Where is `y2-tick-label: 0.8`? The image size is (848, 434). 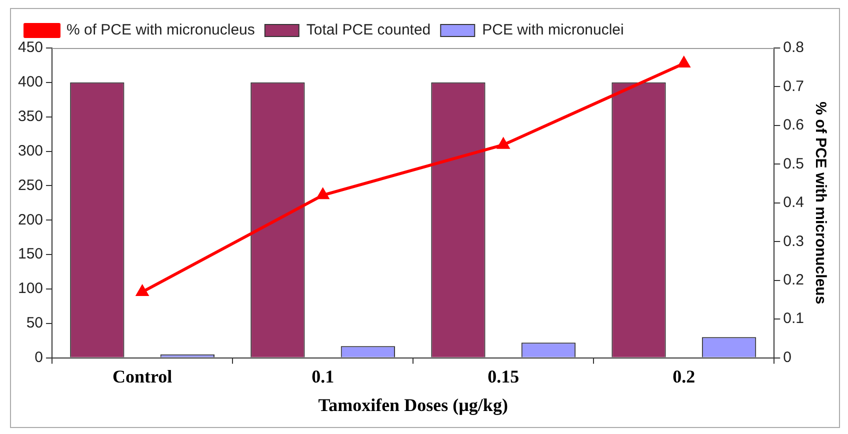 y2-tick-label: 0.8 is located at coordinates (793, 47).